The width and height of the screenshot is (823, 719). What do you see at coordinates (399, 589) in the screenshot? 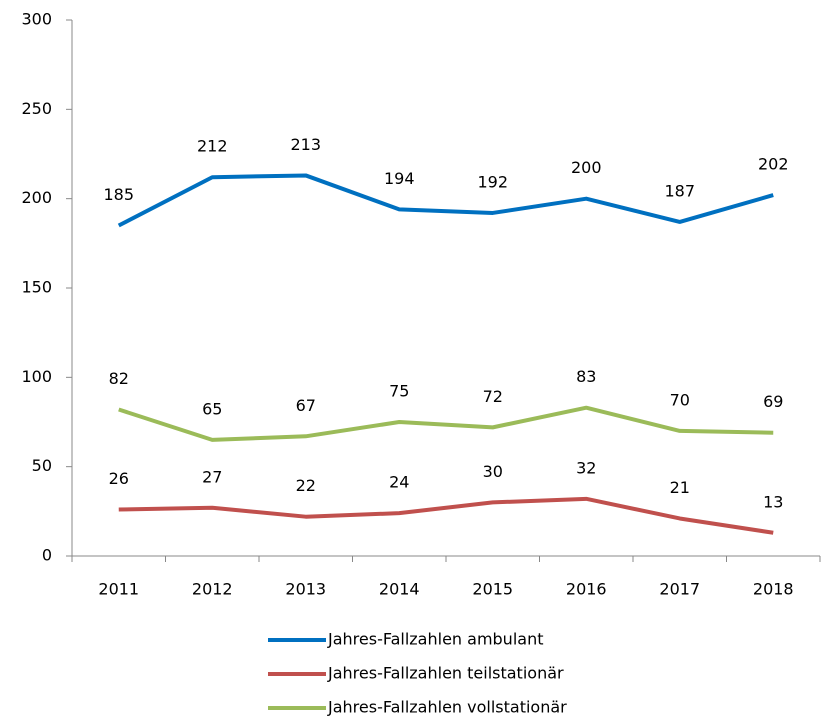
I see `x-tick-label: 2014` at bounding box center [399, 589].